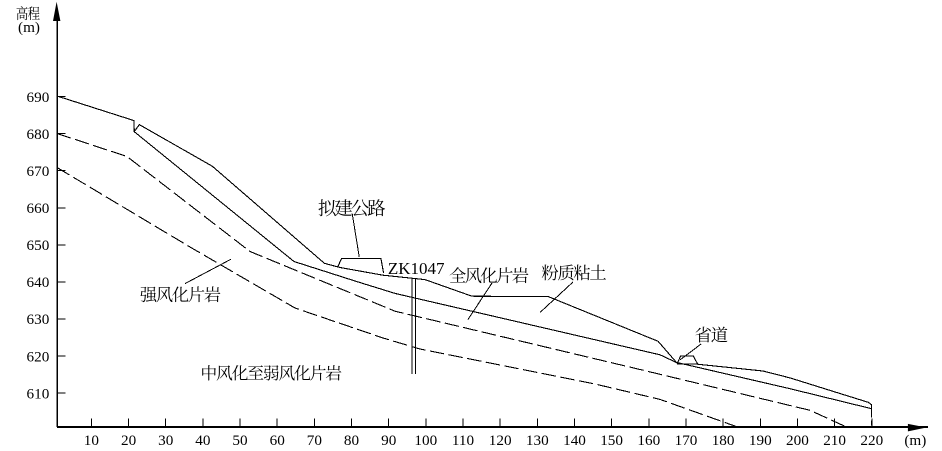 The image size is (942, 451). Describe the element at coordinates (166, 440) in the screenshot. I see `svg-text: 30` at that location.